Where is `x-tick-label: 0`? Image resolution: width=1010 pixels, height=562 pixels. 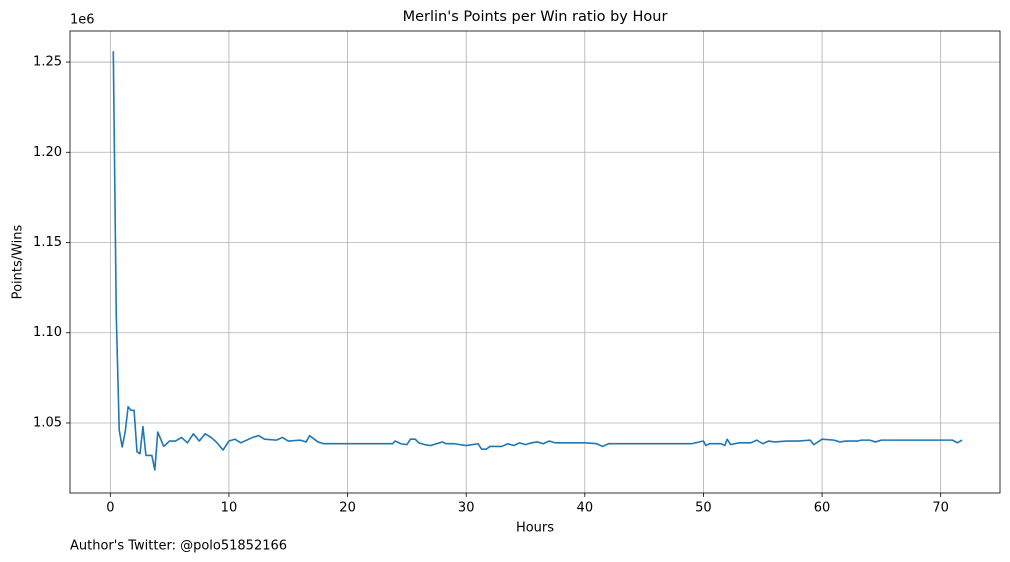 x-tick-label: 0 is located at coordinates (110, 508).